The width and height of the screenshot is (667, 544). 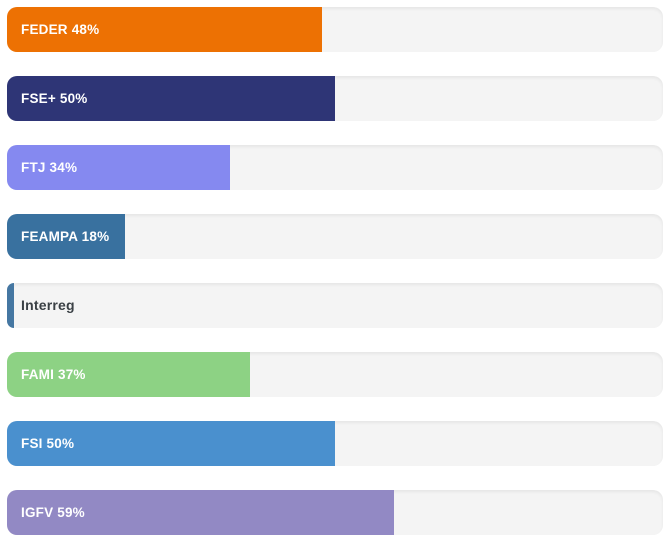 I want to click on bar-fill-ftj, so click(x=119, y=167).